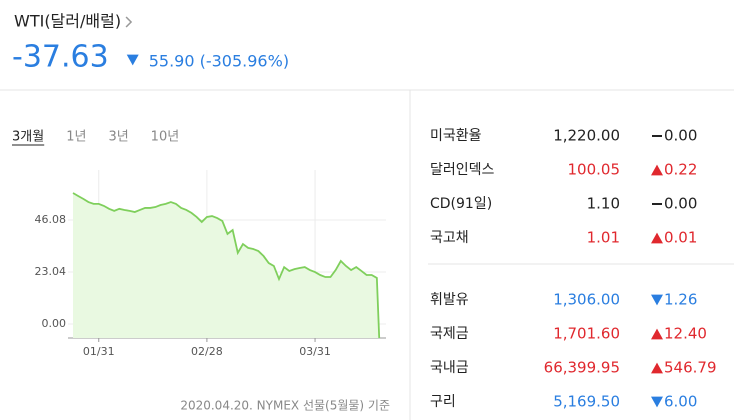 Image resolution: width=734 pixels, height=420 pixels. What do you see at coordinates (315, 351) in the screenshot?
I see `x-tick-label: 03/31` at bounding box center [315, 351].